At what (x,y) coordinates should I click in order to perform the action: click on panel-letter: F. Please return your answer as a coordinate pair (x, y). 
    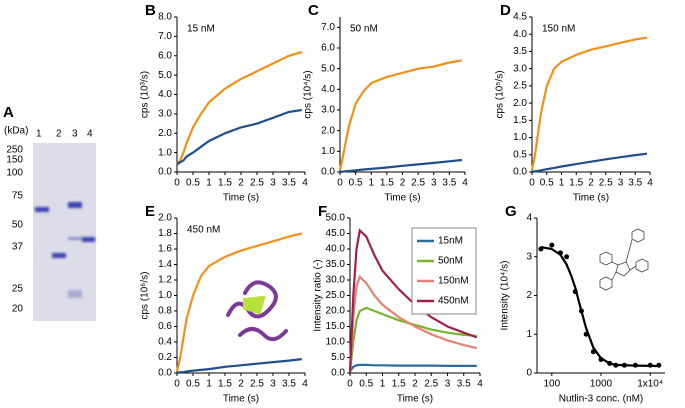
    Looking at the image, I should click on (322, 211).